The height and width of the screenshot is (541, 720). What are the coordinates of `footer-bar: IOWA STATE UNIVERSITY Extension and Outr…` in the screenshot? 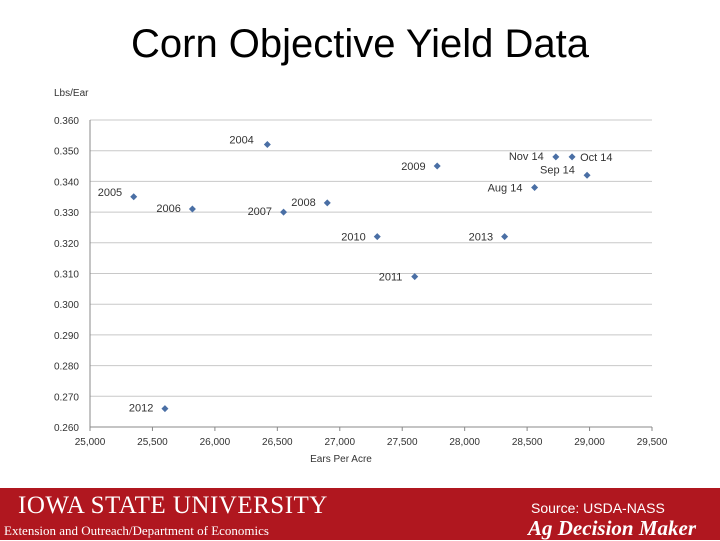 It's located at (360, 514).